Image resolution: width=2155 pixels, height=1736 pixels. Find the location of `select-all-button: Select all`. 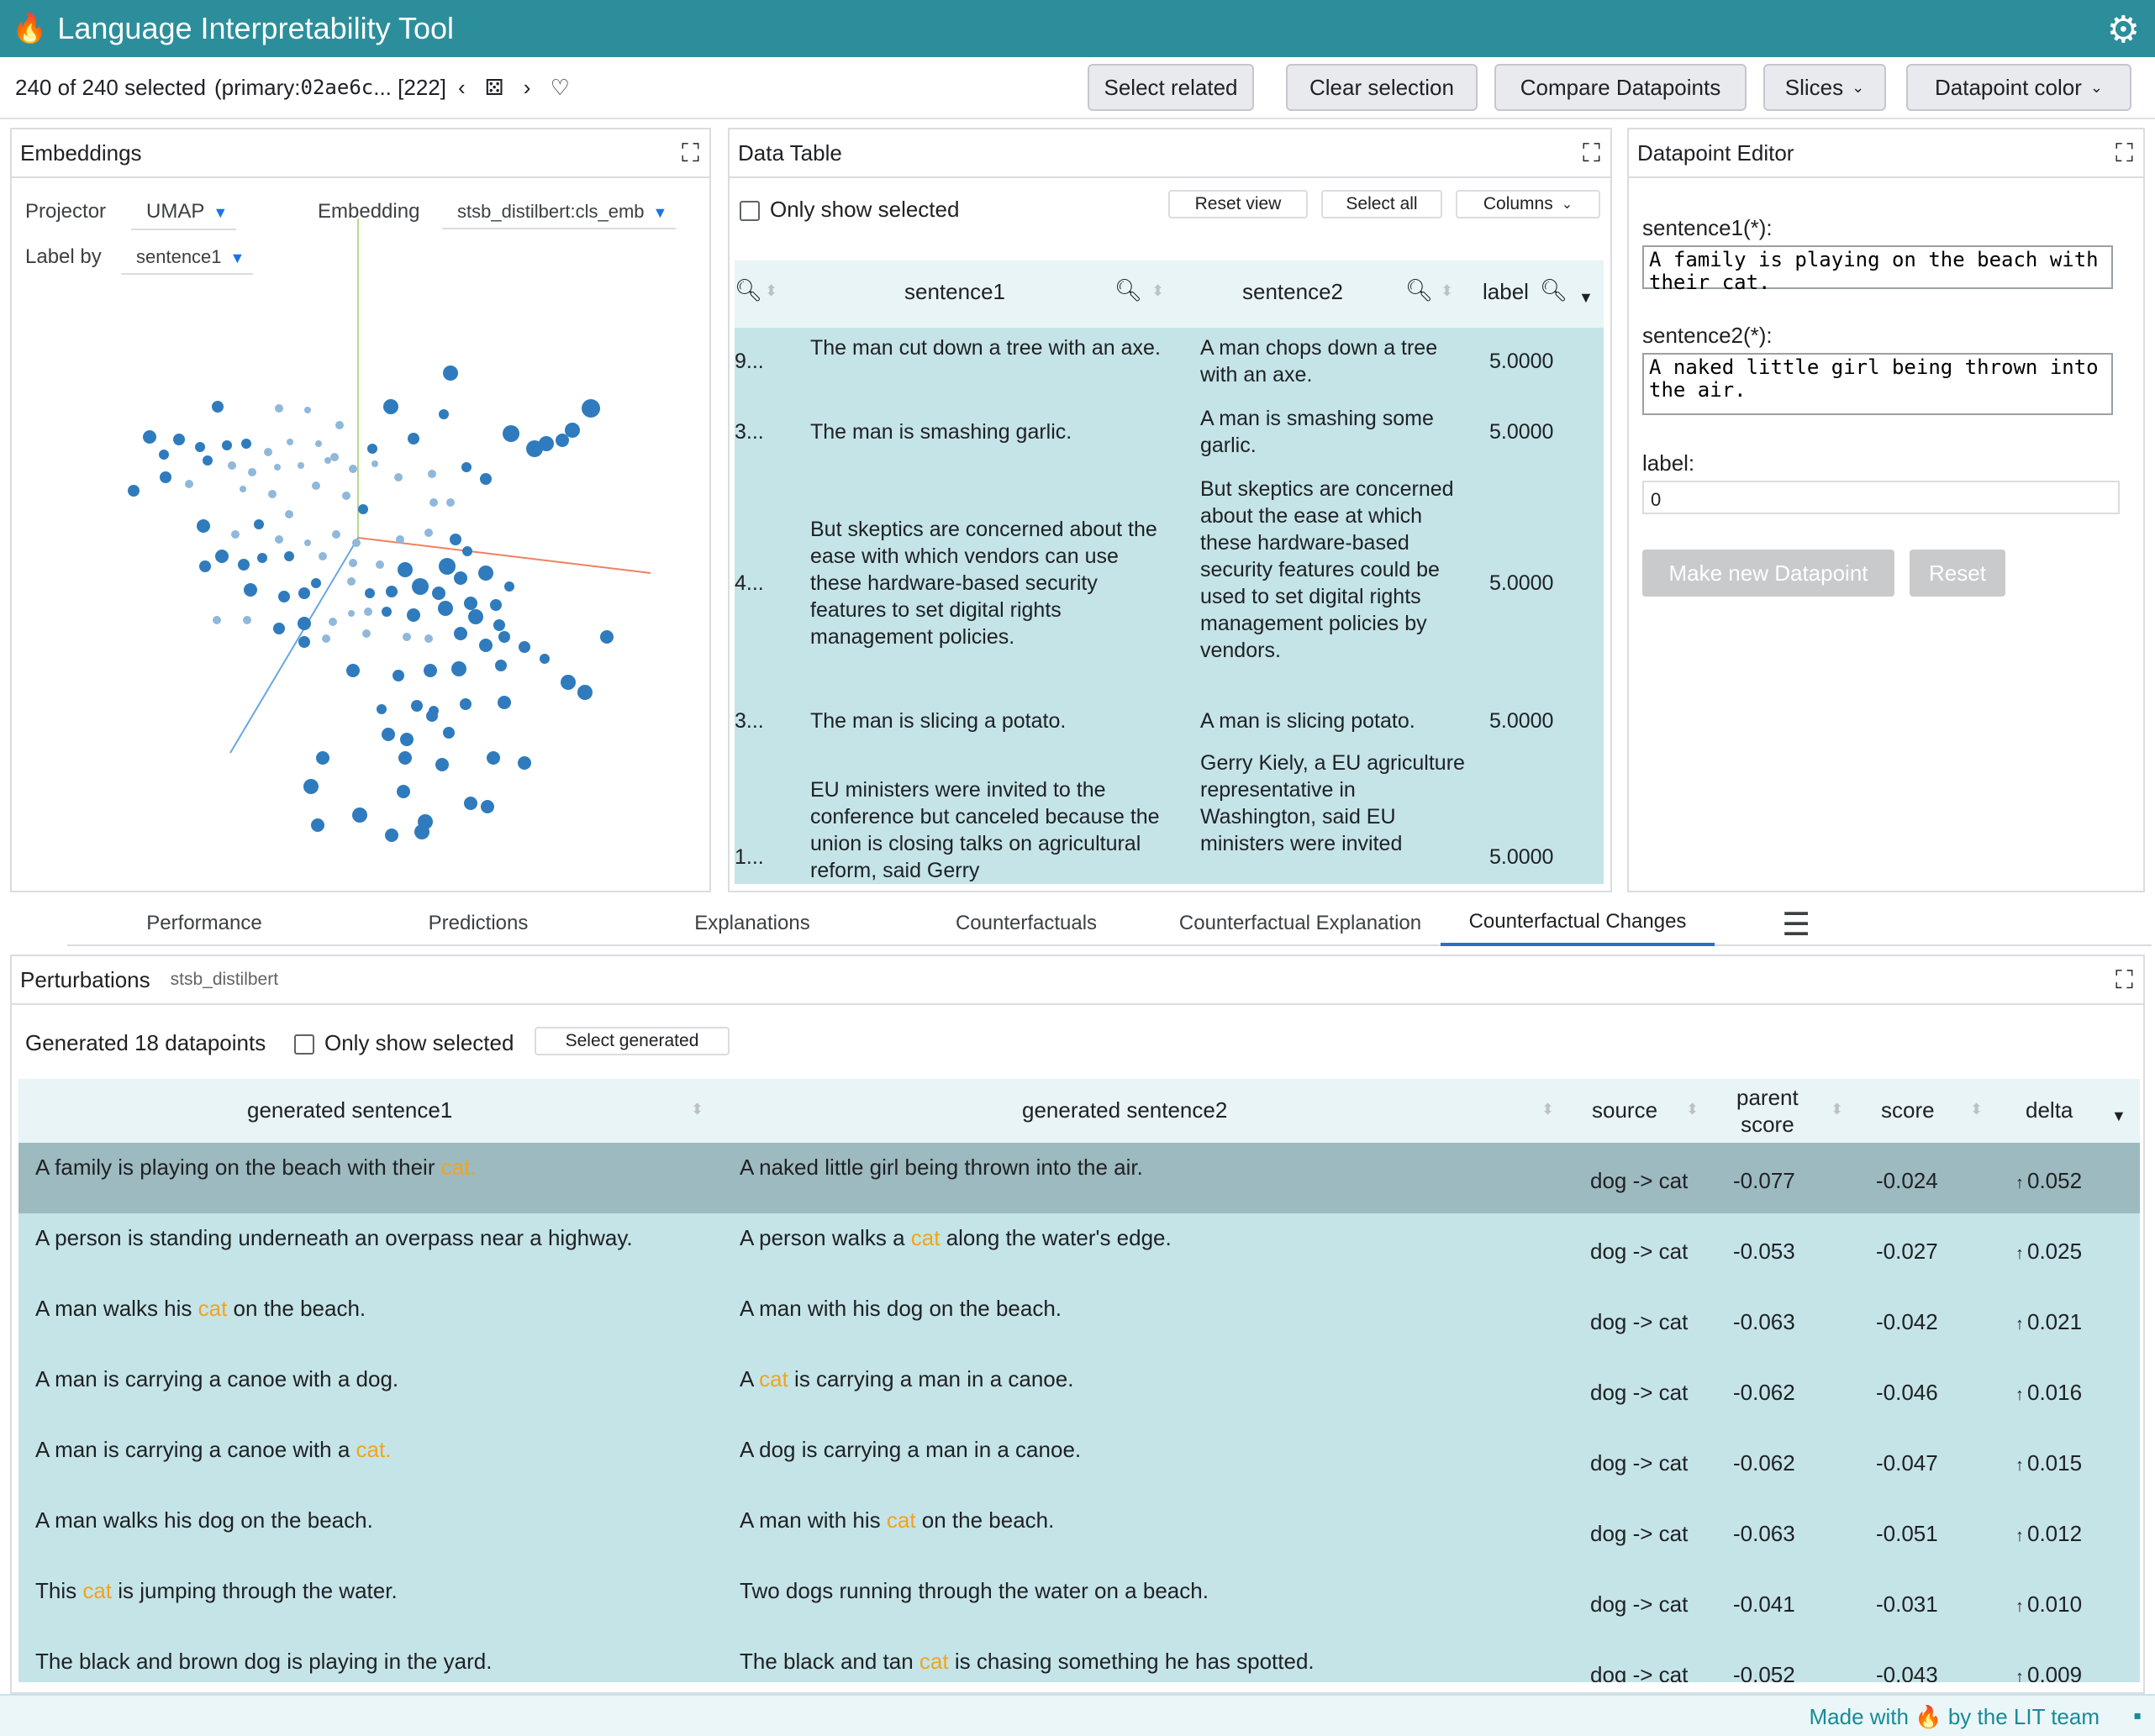

select-all-button: Select all is located at coordinates (1381, 204).